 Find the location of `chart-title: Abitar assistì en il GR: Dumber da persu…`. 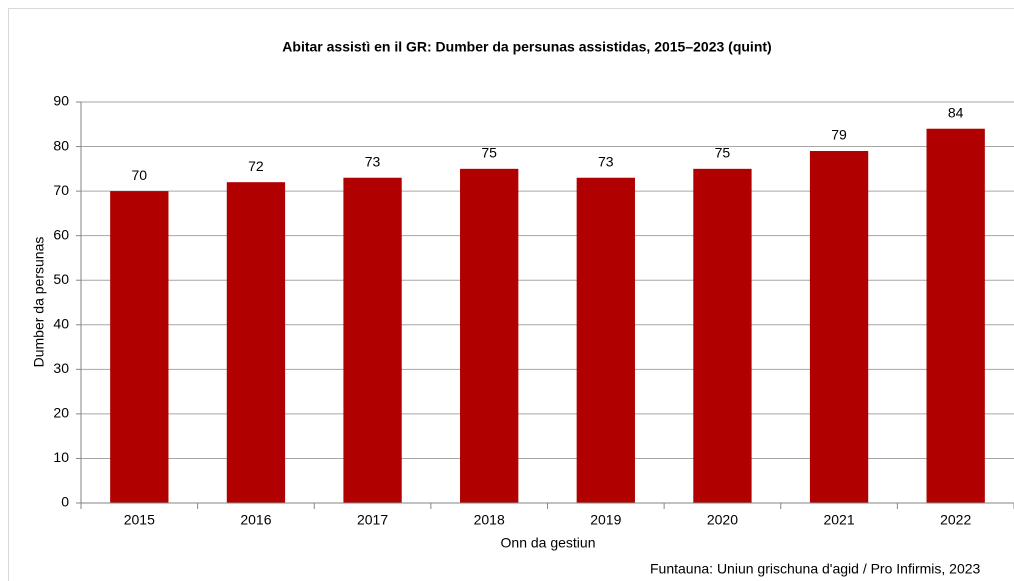

chart-title: Abitar assistì en il GR: Dumber da persu… is located at coordinates (526, 47).